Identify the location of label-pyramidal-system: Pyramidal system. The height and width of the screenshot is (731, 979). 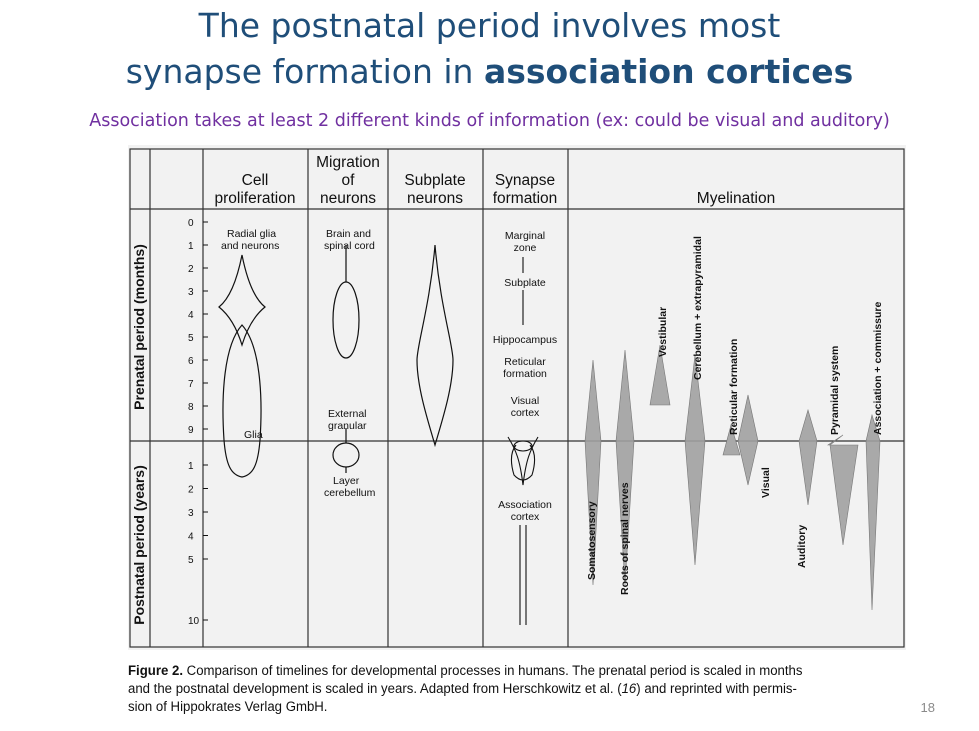
(835, 390).